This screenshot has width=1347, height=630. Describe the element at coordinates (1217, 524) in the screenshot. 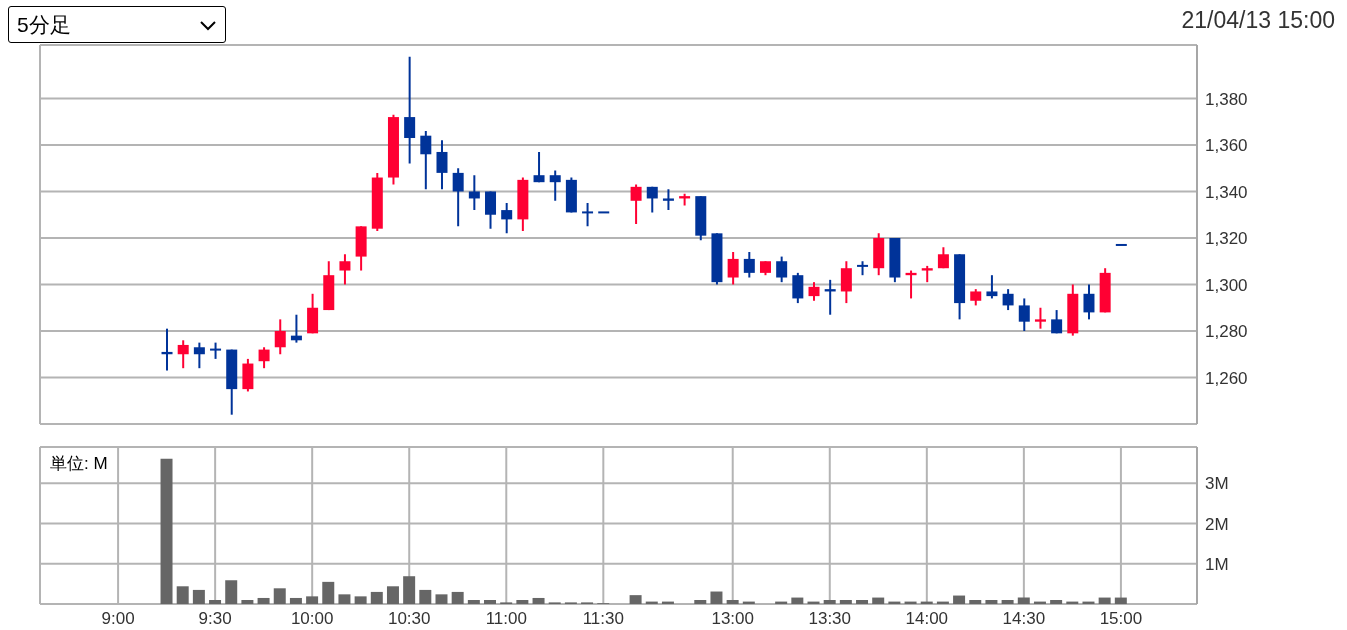

I see `y-tick-label: 2M` at that location.